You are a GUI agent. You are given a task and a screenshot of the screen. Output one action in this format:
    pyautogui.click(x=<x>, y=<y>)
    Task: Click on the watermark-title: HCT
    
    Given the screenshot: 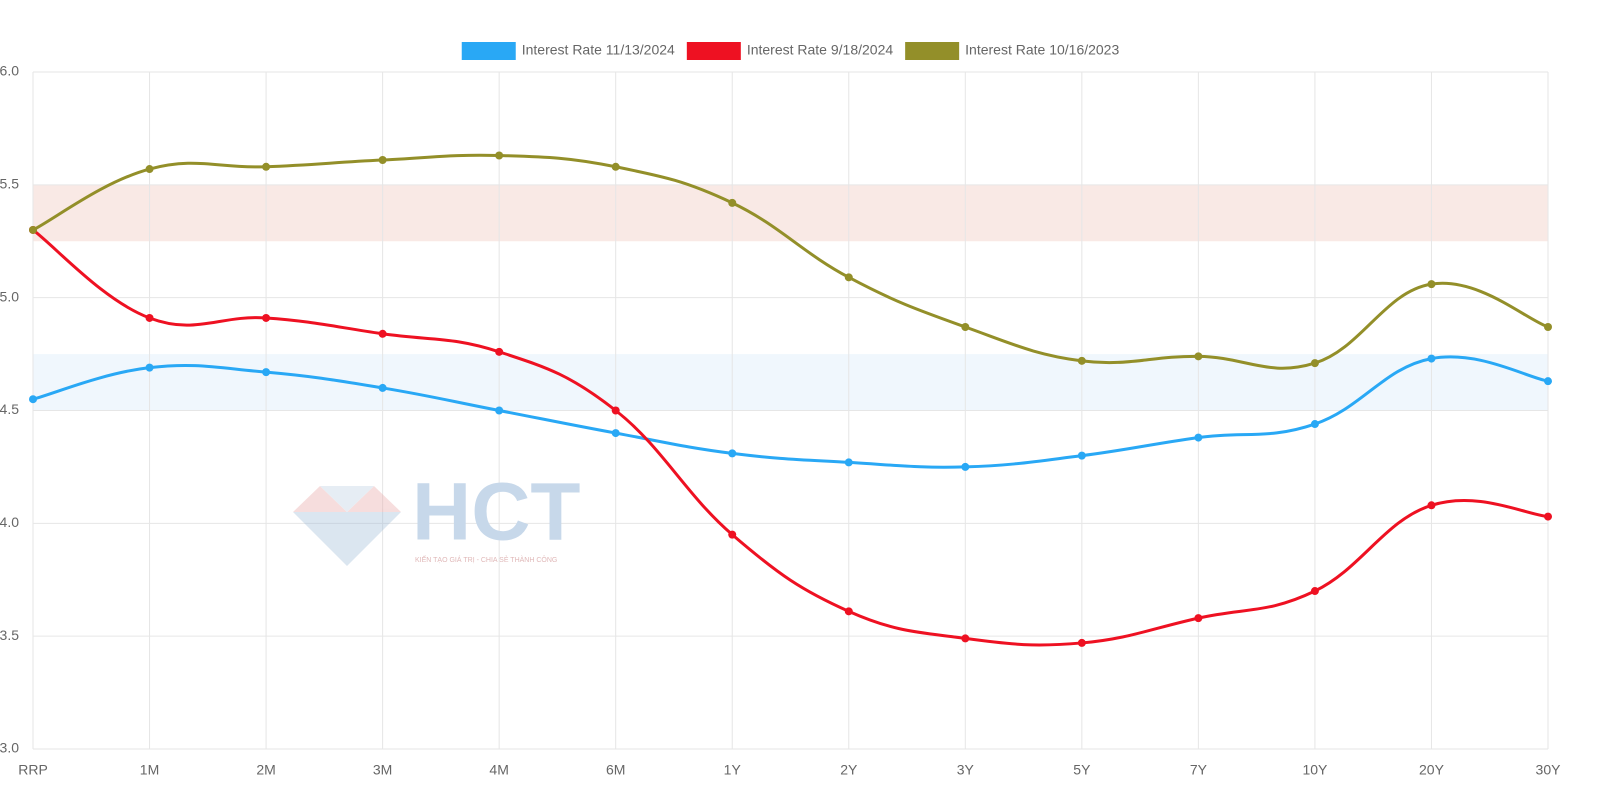 What is the action you would take?
    pyautogui.click(x=496, y=512)
    